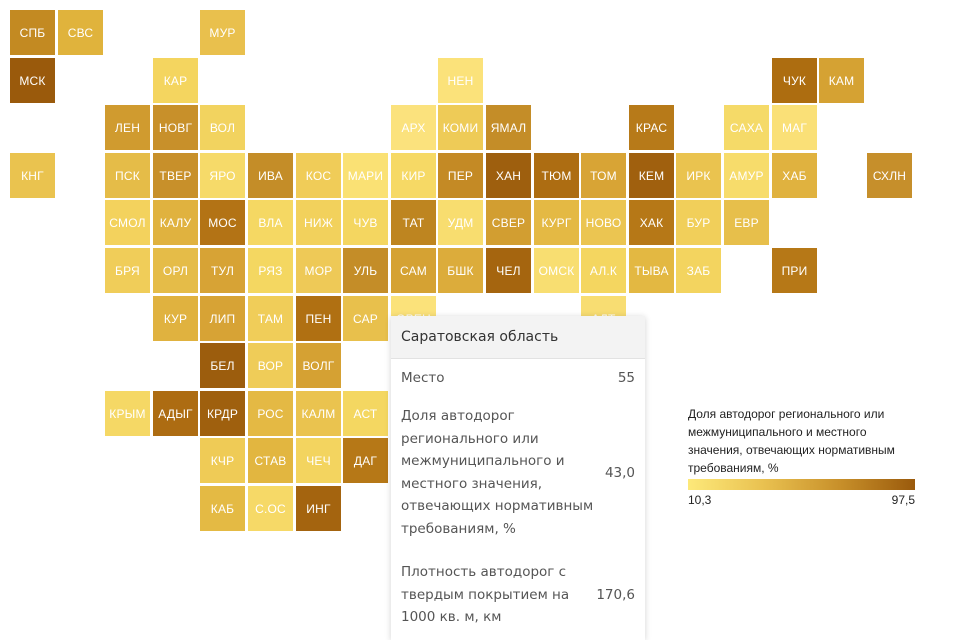  I want to click on region-tile-label: СПБ, so click(32, 32).